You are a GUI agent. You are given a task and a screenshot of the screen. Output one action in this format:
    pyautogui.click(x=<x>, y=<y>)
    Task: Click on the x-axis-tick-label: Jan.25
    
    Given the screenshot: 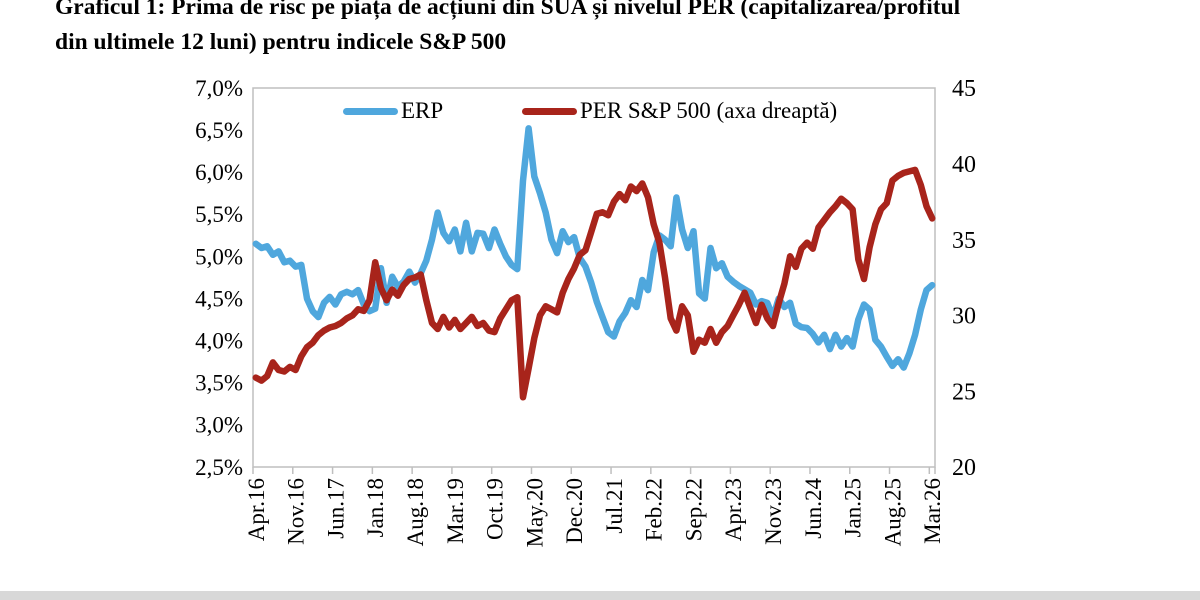 What is the action you would take?
    pyautogui.click(x=853, y=507)
    